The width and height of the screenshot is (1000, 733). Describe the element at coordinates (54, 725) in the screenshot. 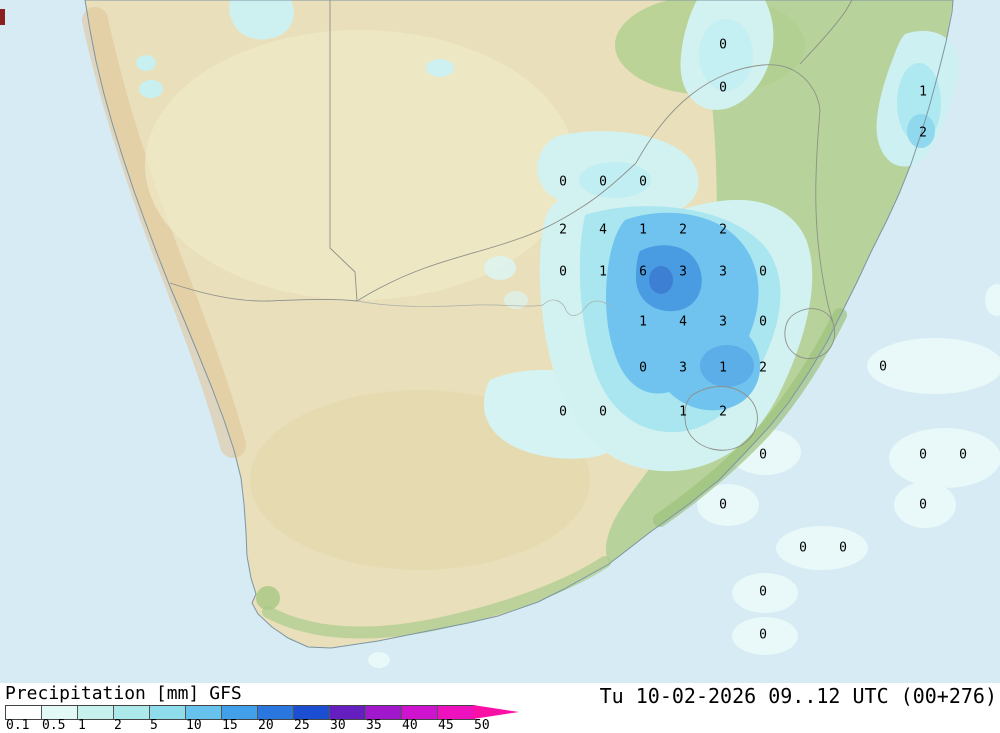

I see `scale-label: 0.5` at that location.